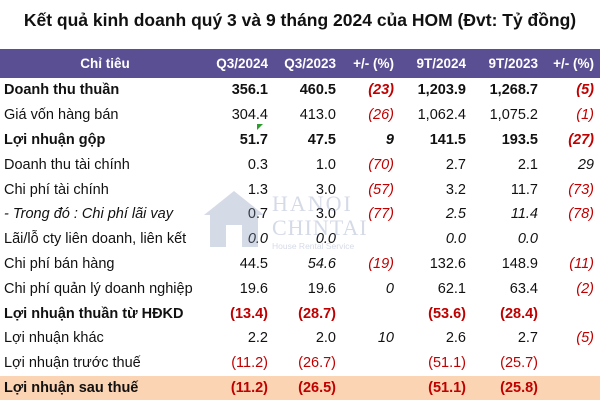  What do you see at coordinates (94, 313) in the screenshot?
I see `row-label: Lợi nhuận thuần từ HĐKD` at bounding box center [94, 313].